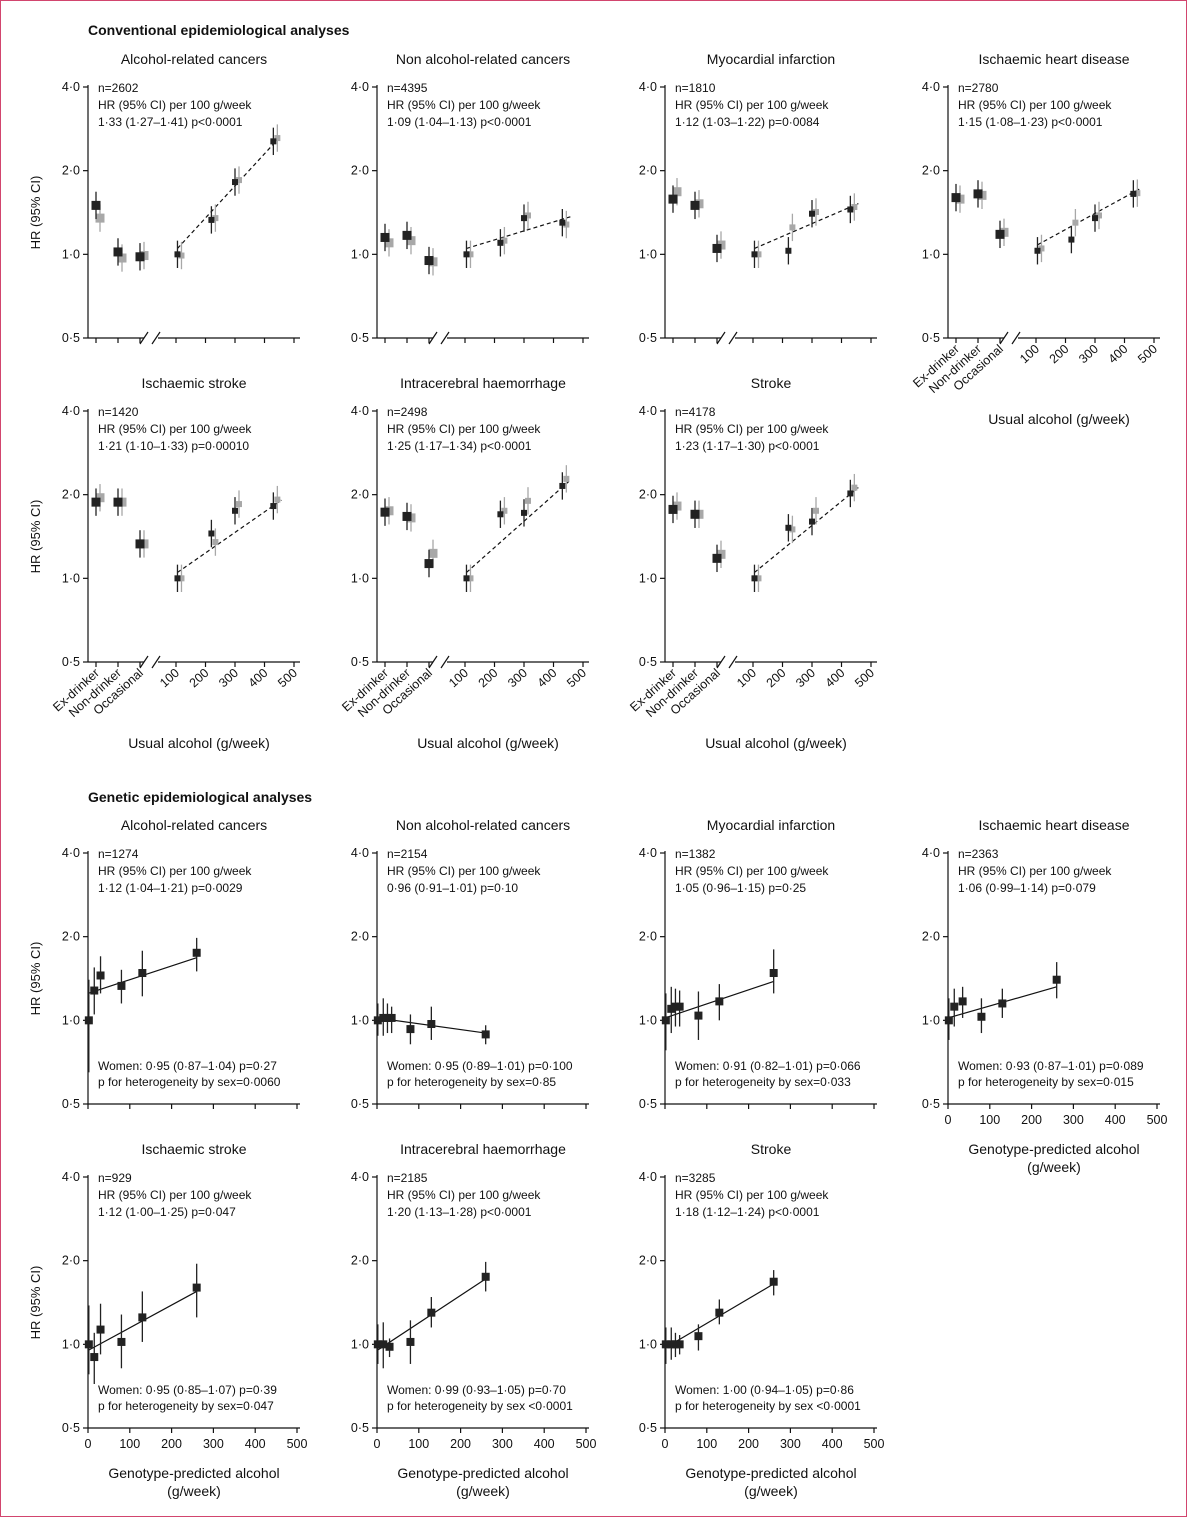 Image resolution: width=1189 pixels, height=1519 pixels. What do you see at coordinates (118, 854) in the screenshot?
I see `annotation-line: n=1274` at bounding box center [118, 854].